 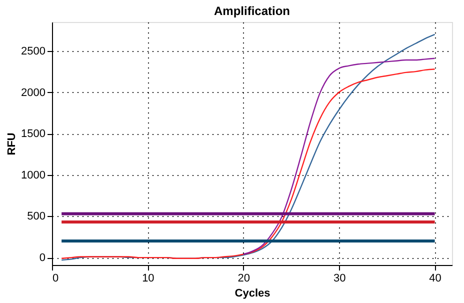 What do you see at coordinates (33, 92) in the screenshot?
I see `y-tick-label: 2000` at bounding box center [33, 92].